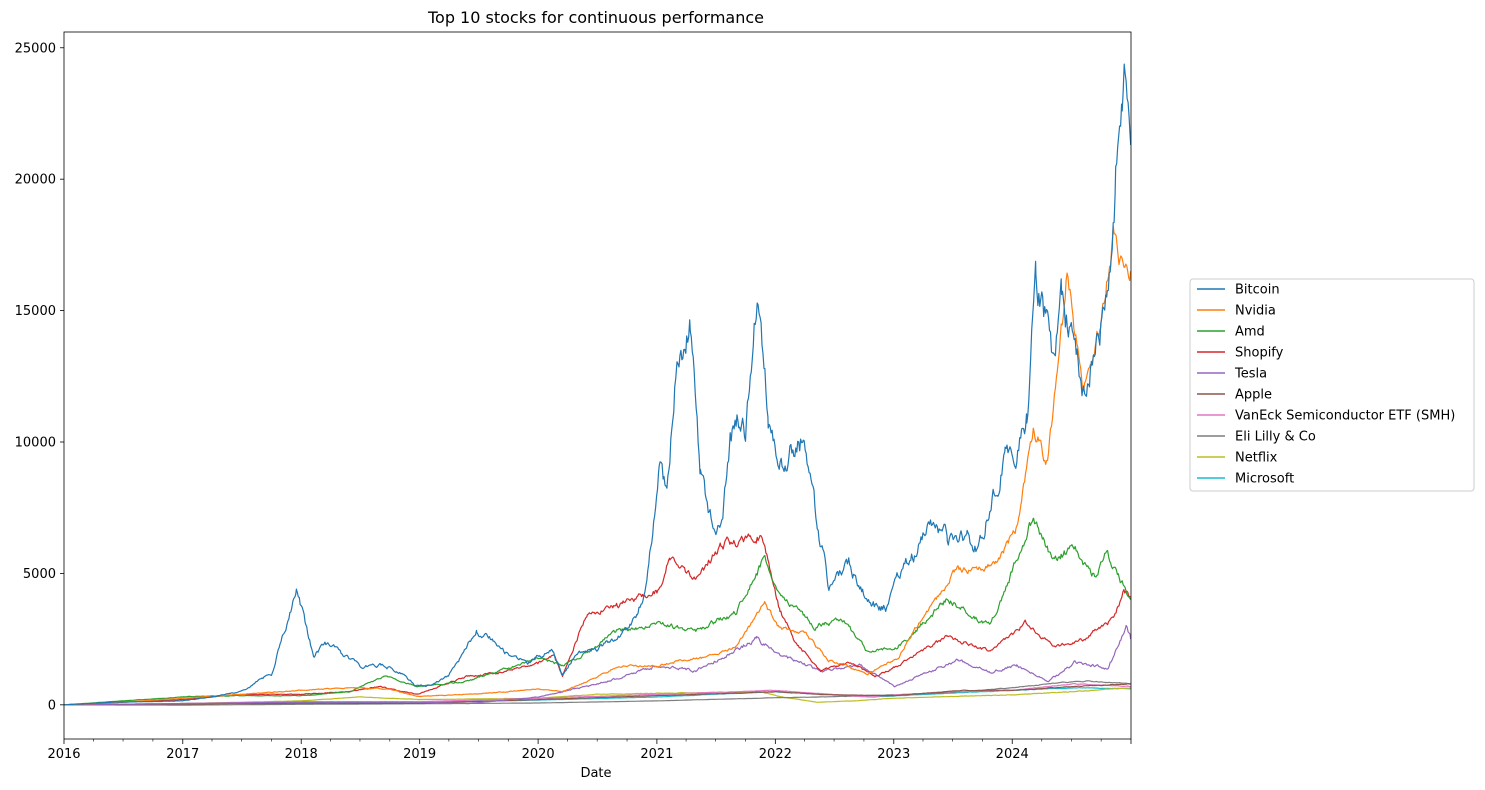  I want to click on x-tick-label: 2020, so click(538, 754).